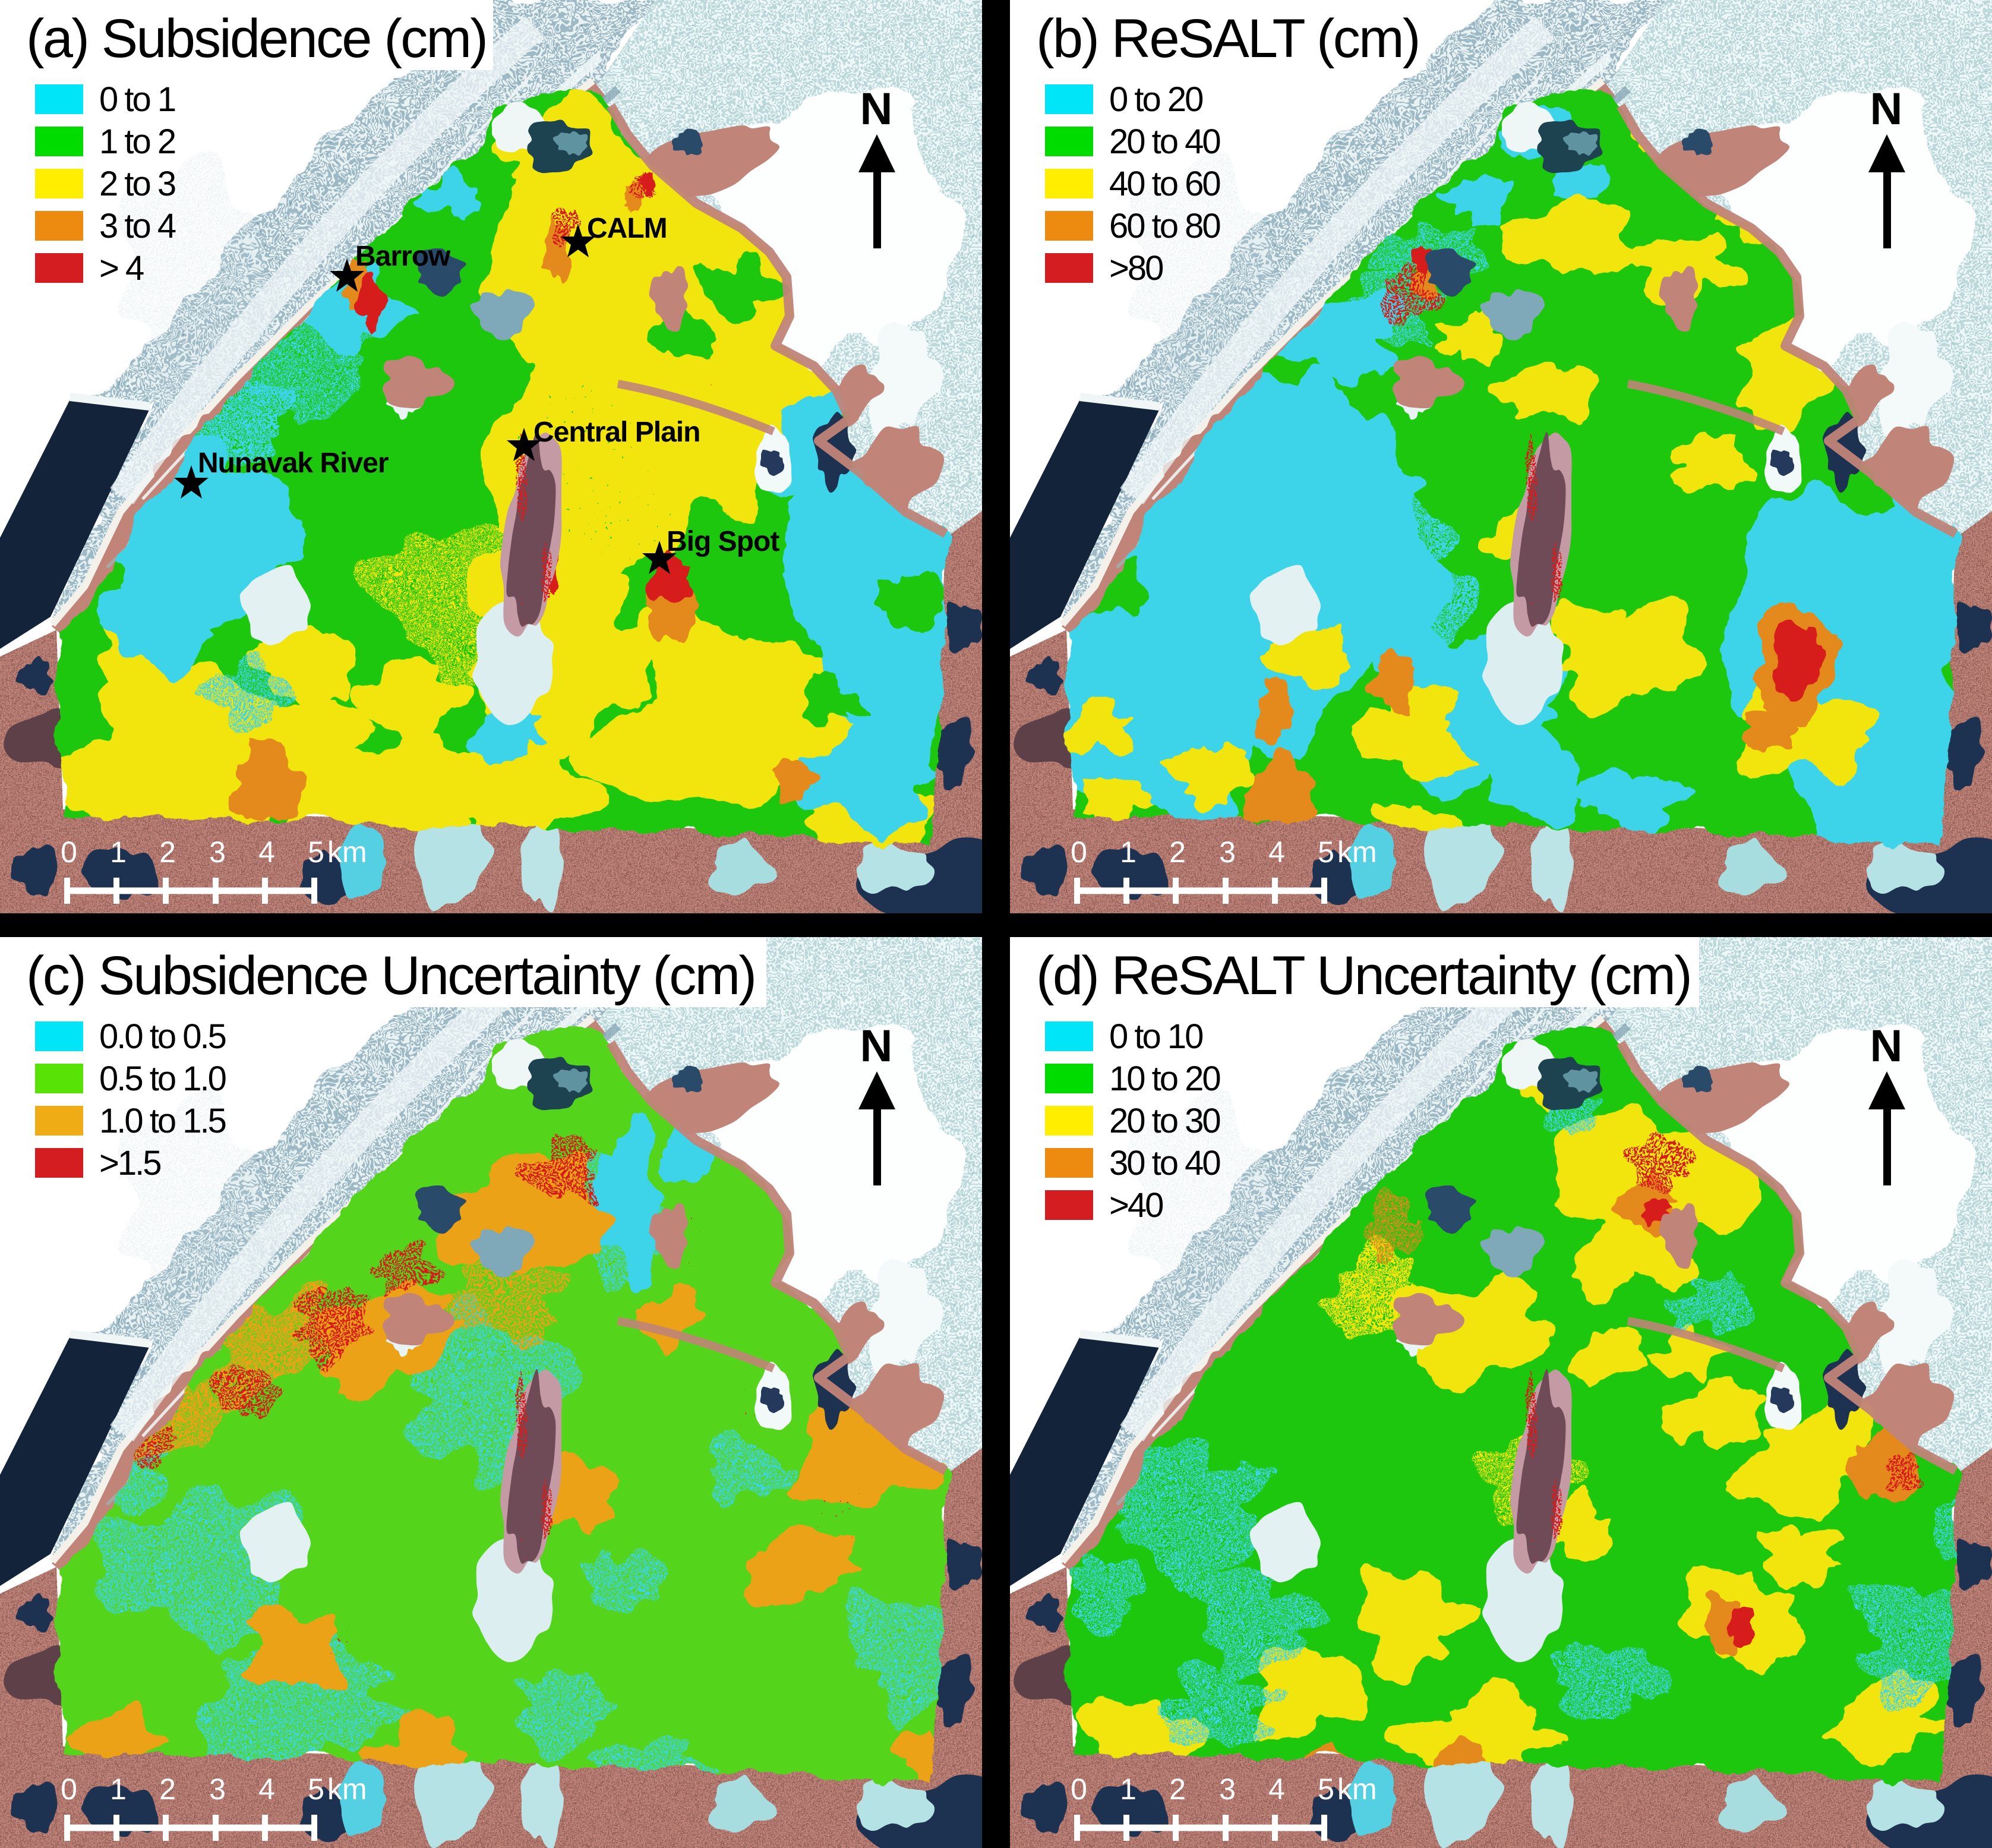  Describe the element at coordinates (162, 1121) in the screenshot. I see `svg-text: 1.0 to 1.5` at that location.